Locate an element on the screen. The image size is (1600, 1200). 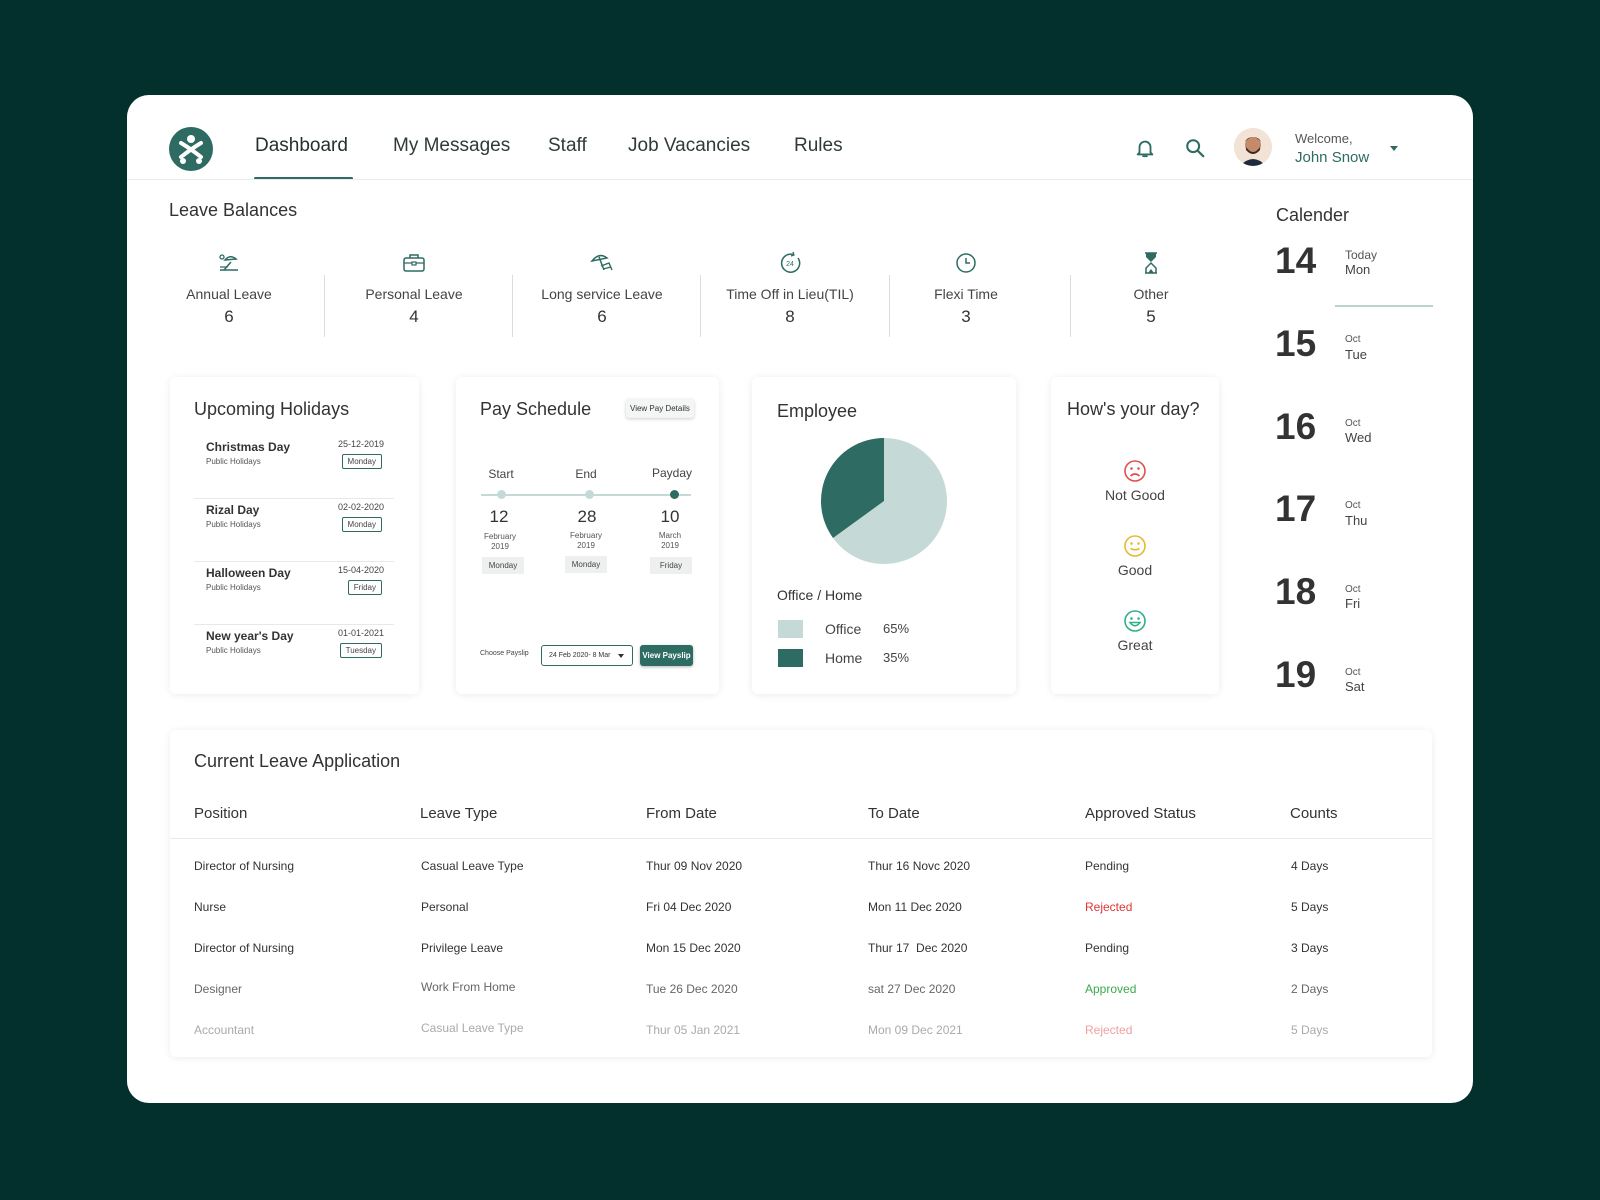
column-header-counts: Counts is located at coordinates (1314, 813).